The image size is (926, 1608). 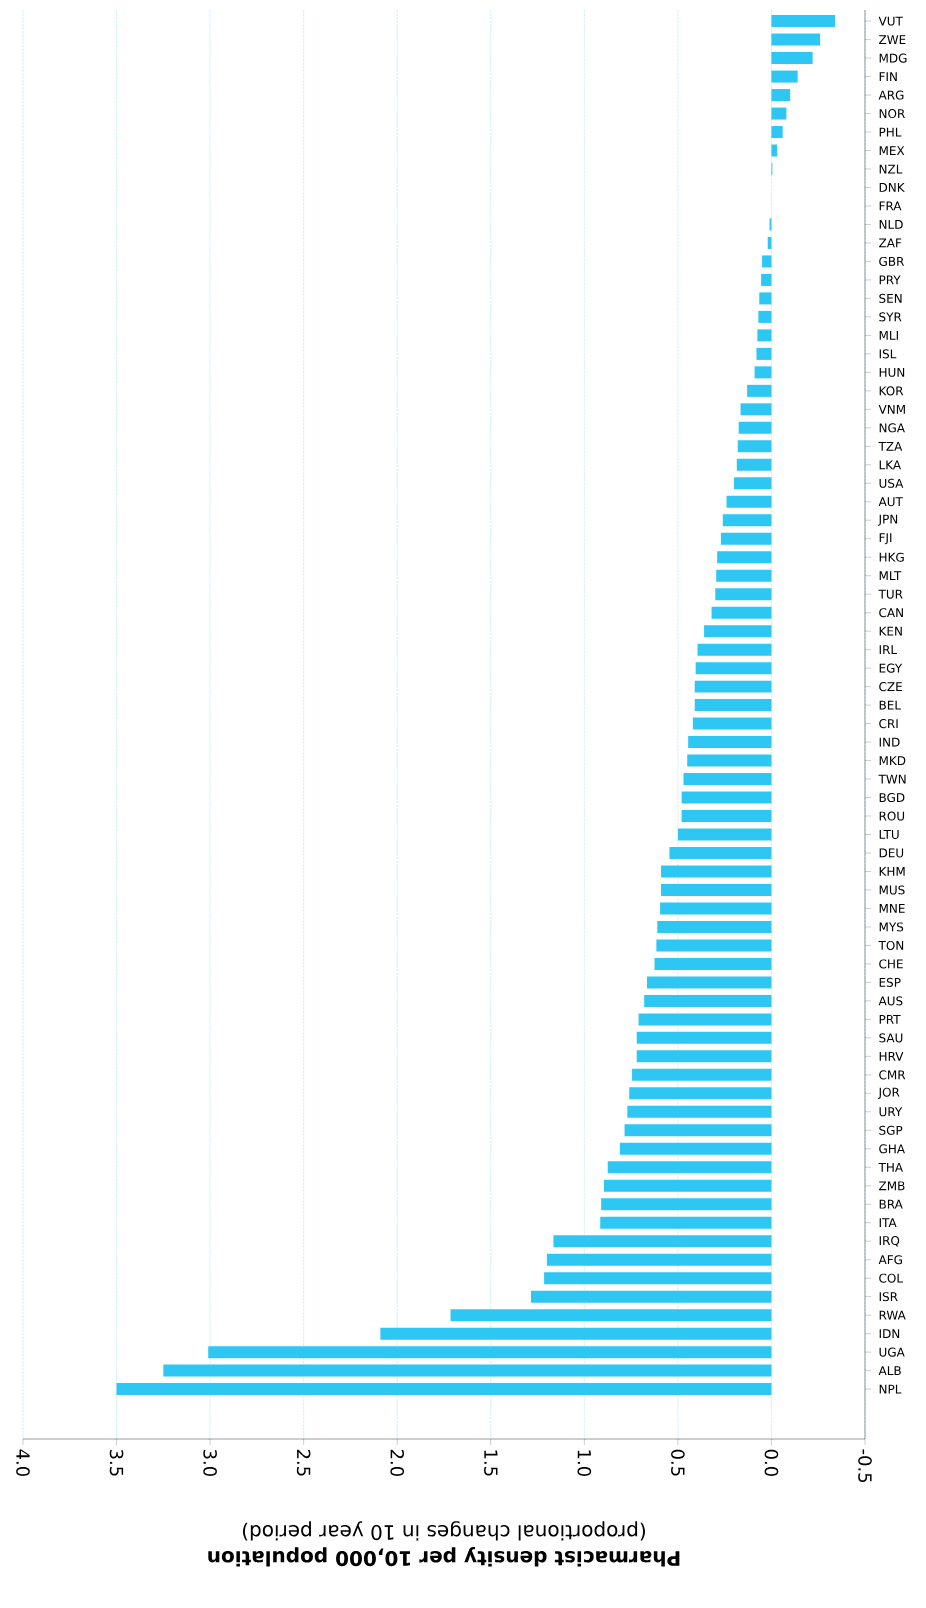 What do you see at coordinates (892, 760) in the screenshot?
I see `y-tick-label: MKD` at bounding box center [892, 760].